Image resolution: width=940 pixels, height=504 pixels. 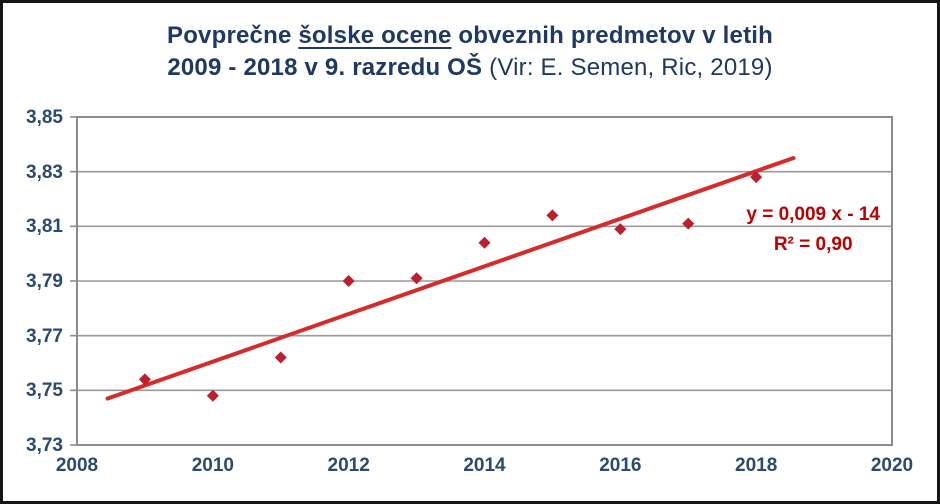 What do you see at coordinates (44, 227) in the screenshot?
I see `y-axis-tick-label: 3,81` at bounding box center [44, 227].